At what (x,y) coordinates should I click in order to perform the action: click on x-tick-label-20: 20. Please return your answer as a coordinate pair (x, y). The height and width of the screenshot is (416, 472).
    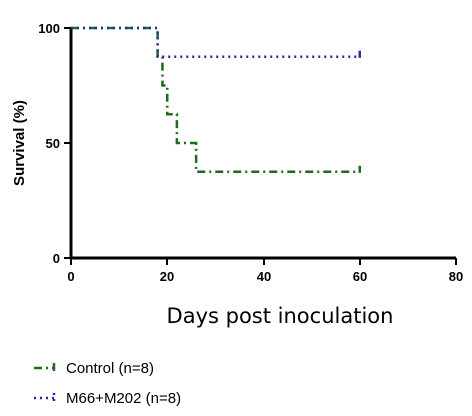
    Looking at the image, I should click on (167, 276).